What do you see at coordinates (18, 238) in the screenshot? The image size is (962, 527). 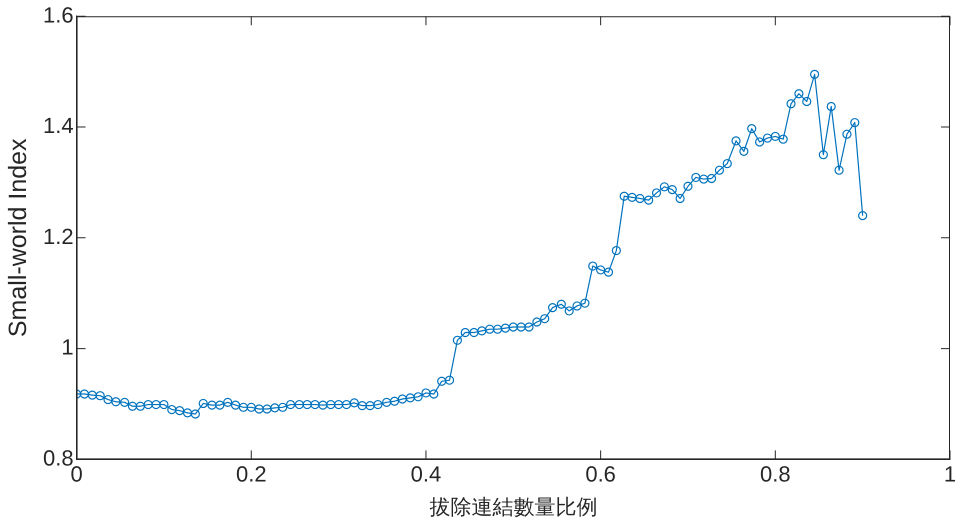 I see `y-axis-title: Small-world Index` at bounding box center [18, 238].